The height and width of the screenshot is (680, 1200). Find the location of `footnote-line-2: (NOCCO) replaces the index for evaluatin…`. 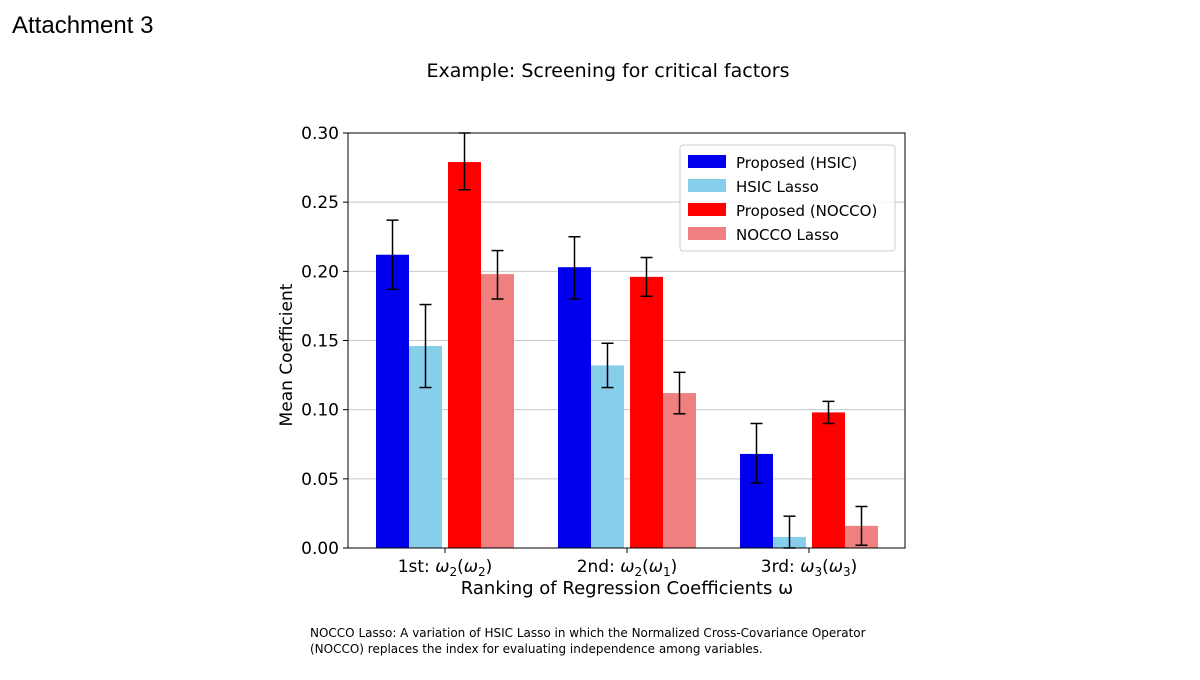

footnote-line-2: (NOCCO) replaces the index for evaluatin… is located at coordinates (536, 649).